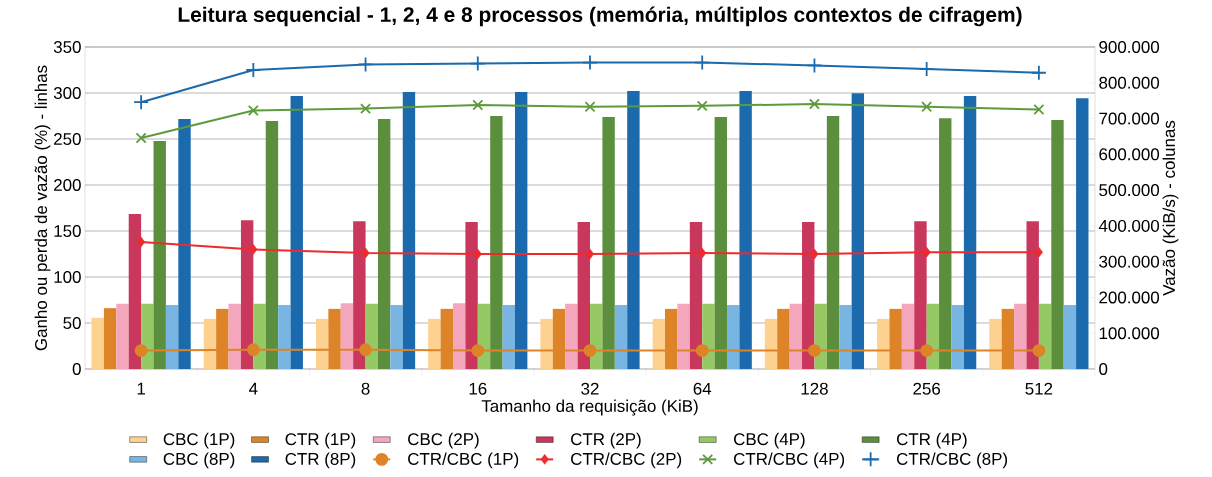  Describe the element at coordinates (320, 440) in the screenshot. I see `legend-label: CTR (1P)` at that location.